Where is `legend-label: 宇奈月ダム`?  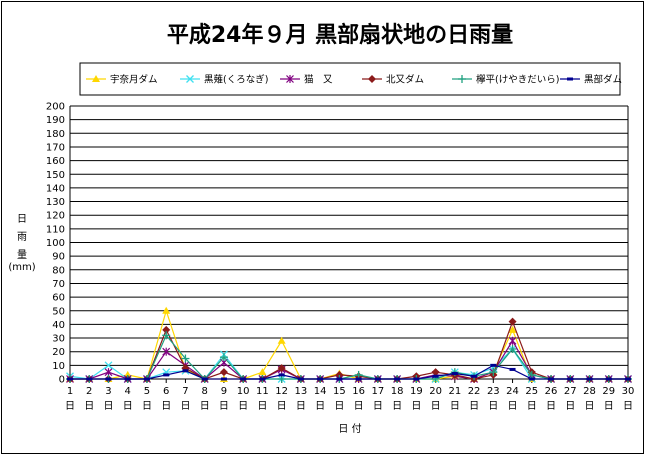
legend-label: 宇奈月ダム is located at coordinates (134, 80).